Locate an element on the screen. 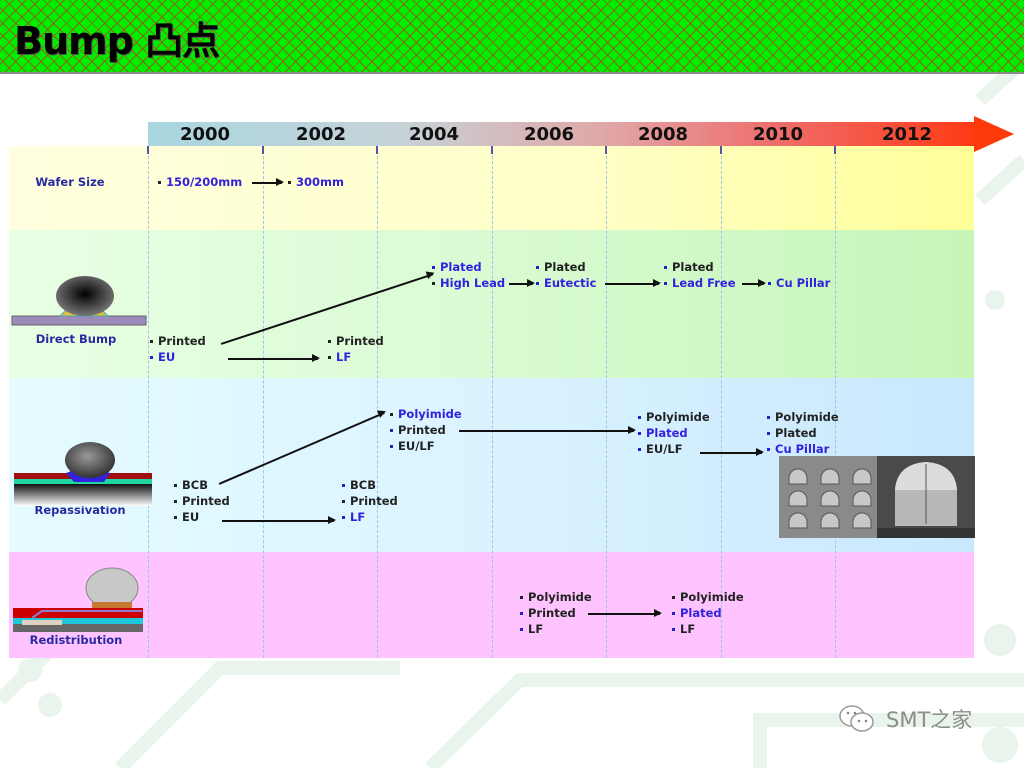 The width and height of the screenshot is (1024, 768). direct-bump-2002: Printed LF is located at coordinates (356, 349).